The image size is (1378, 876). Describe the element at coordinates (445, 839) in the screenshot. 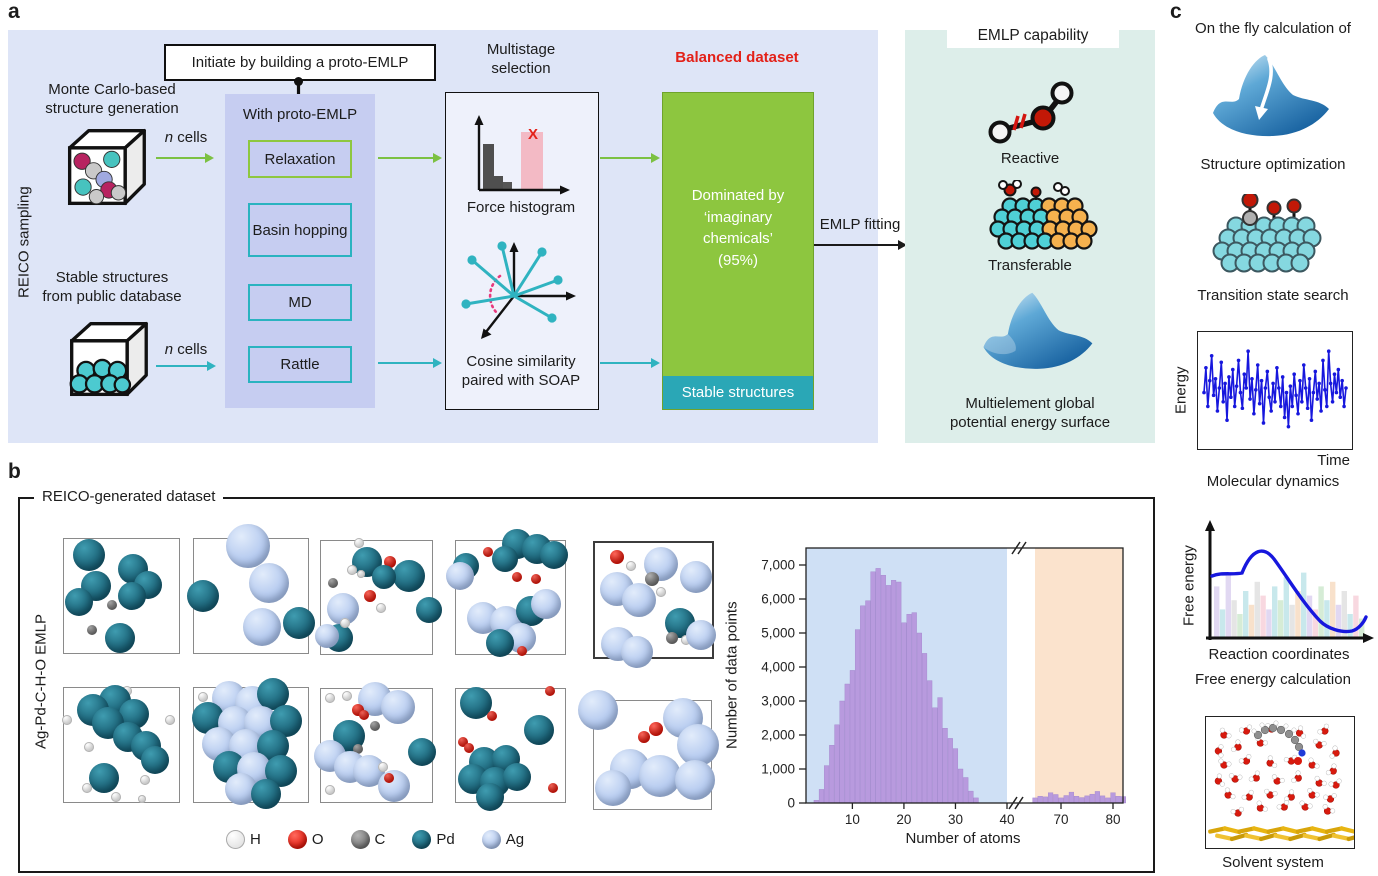

I see `legend-label: Pd` at that location.